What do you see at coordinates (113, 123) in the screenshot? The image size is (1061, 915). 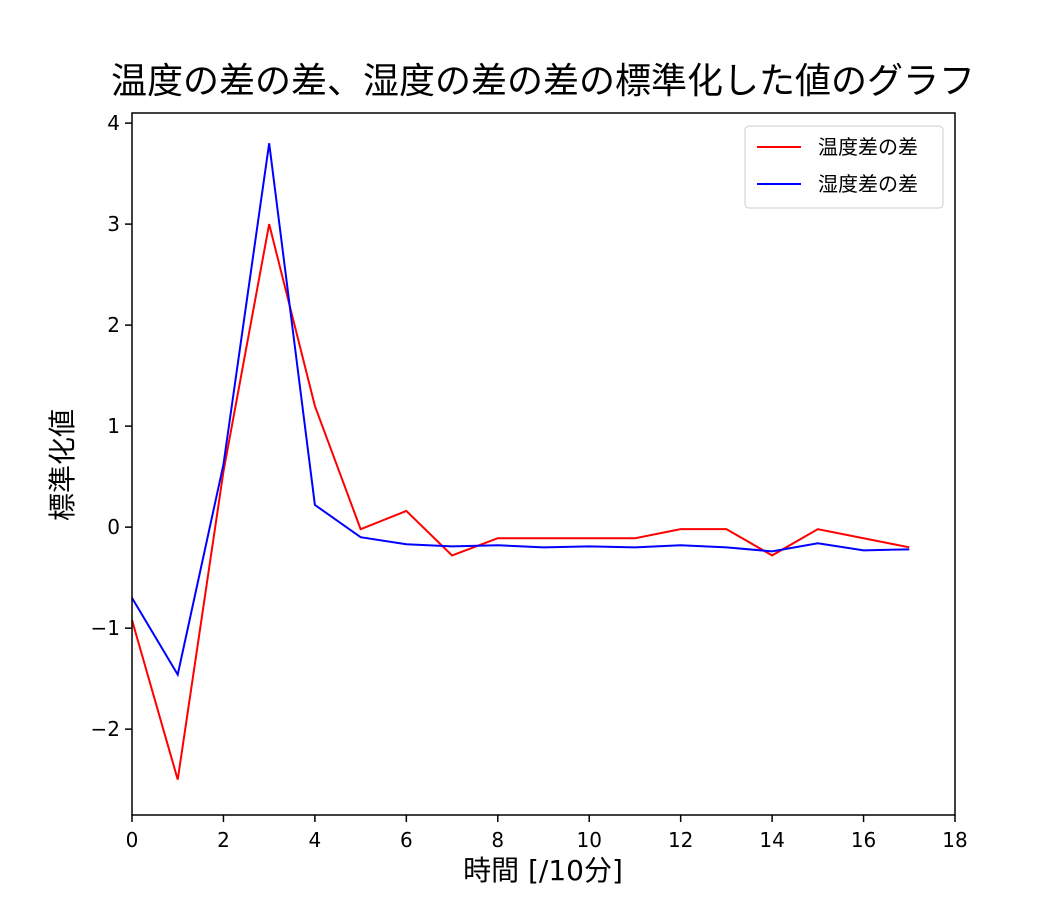 I see `y-tick-label: 4` at bounding box center [113, 123].